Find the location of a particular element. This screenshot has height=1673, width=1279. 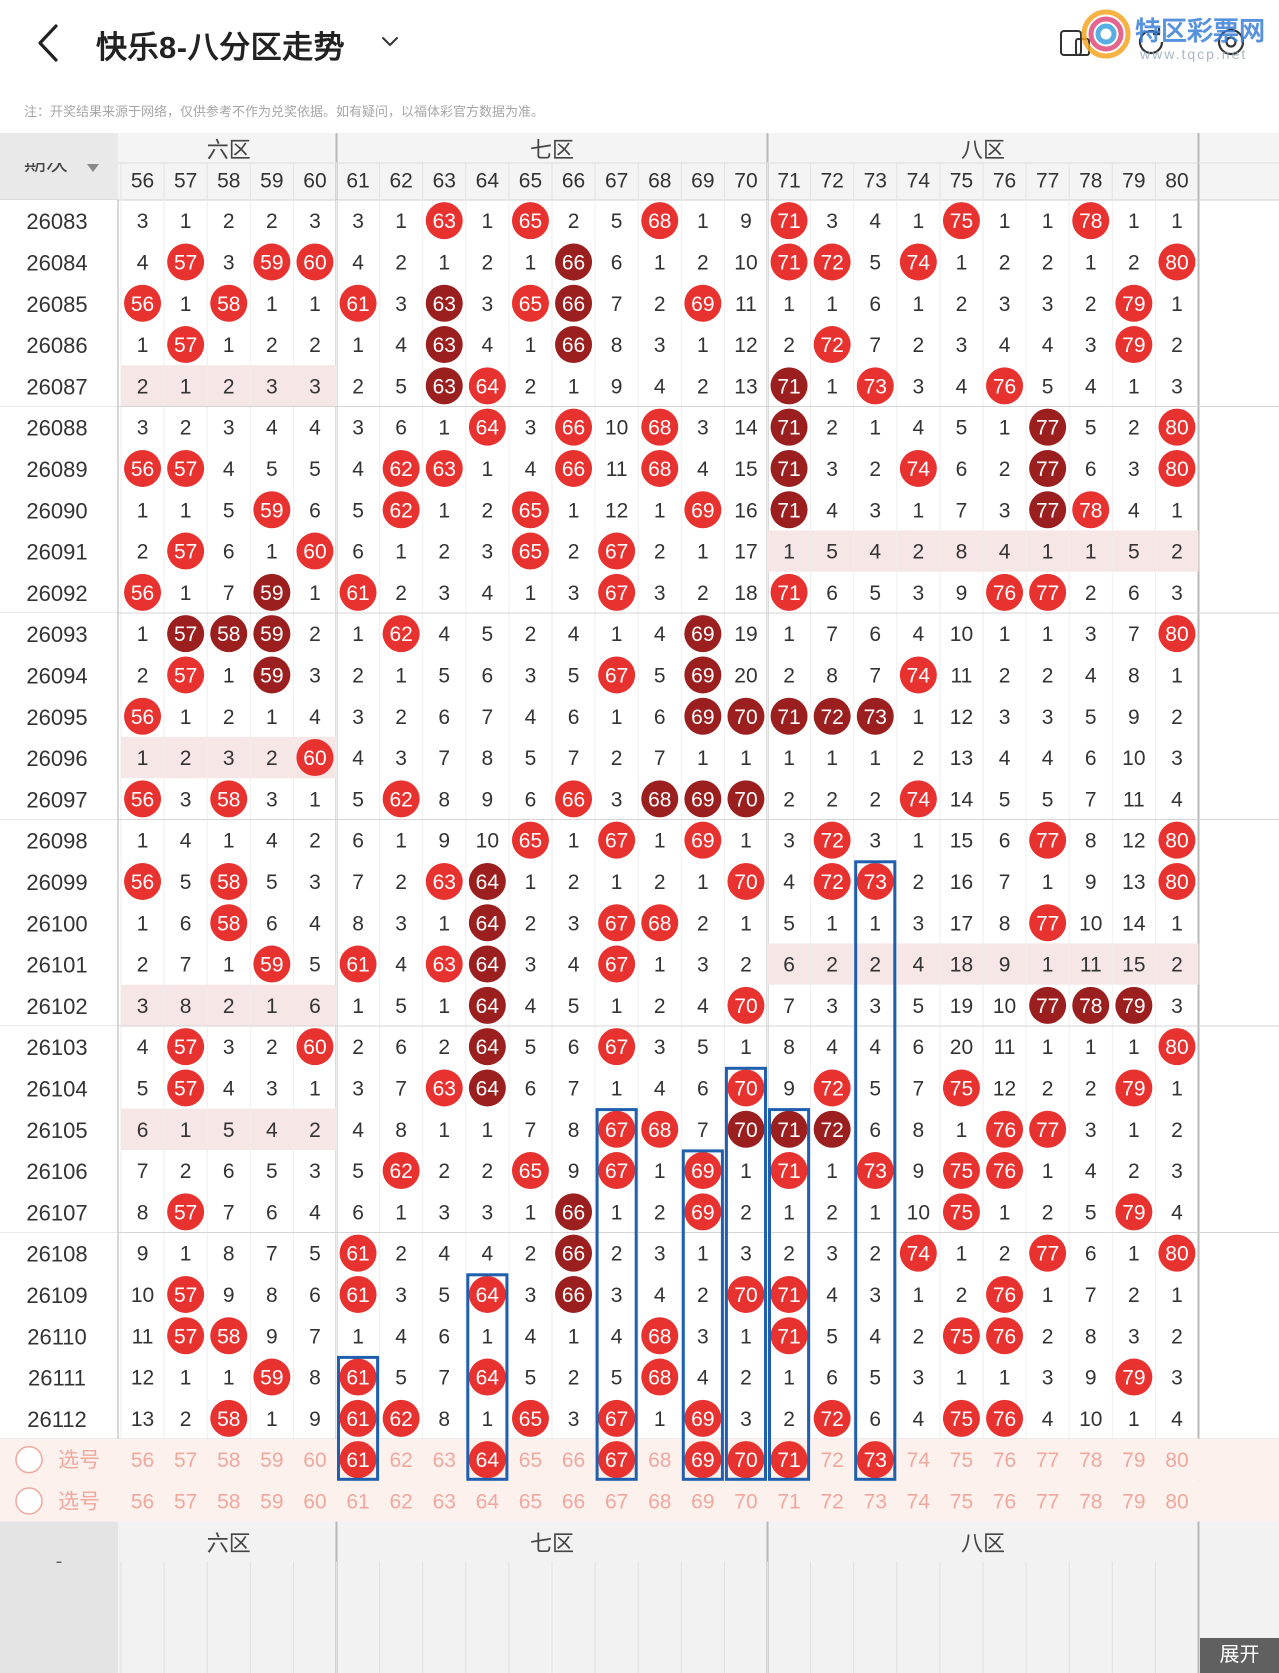

expand-button: 展开 is located at coordinates (1239, 1655).